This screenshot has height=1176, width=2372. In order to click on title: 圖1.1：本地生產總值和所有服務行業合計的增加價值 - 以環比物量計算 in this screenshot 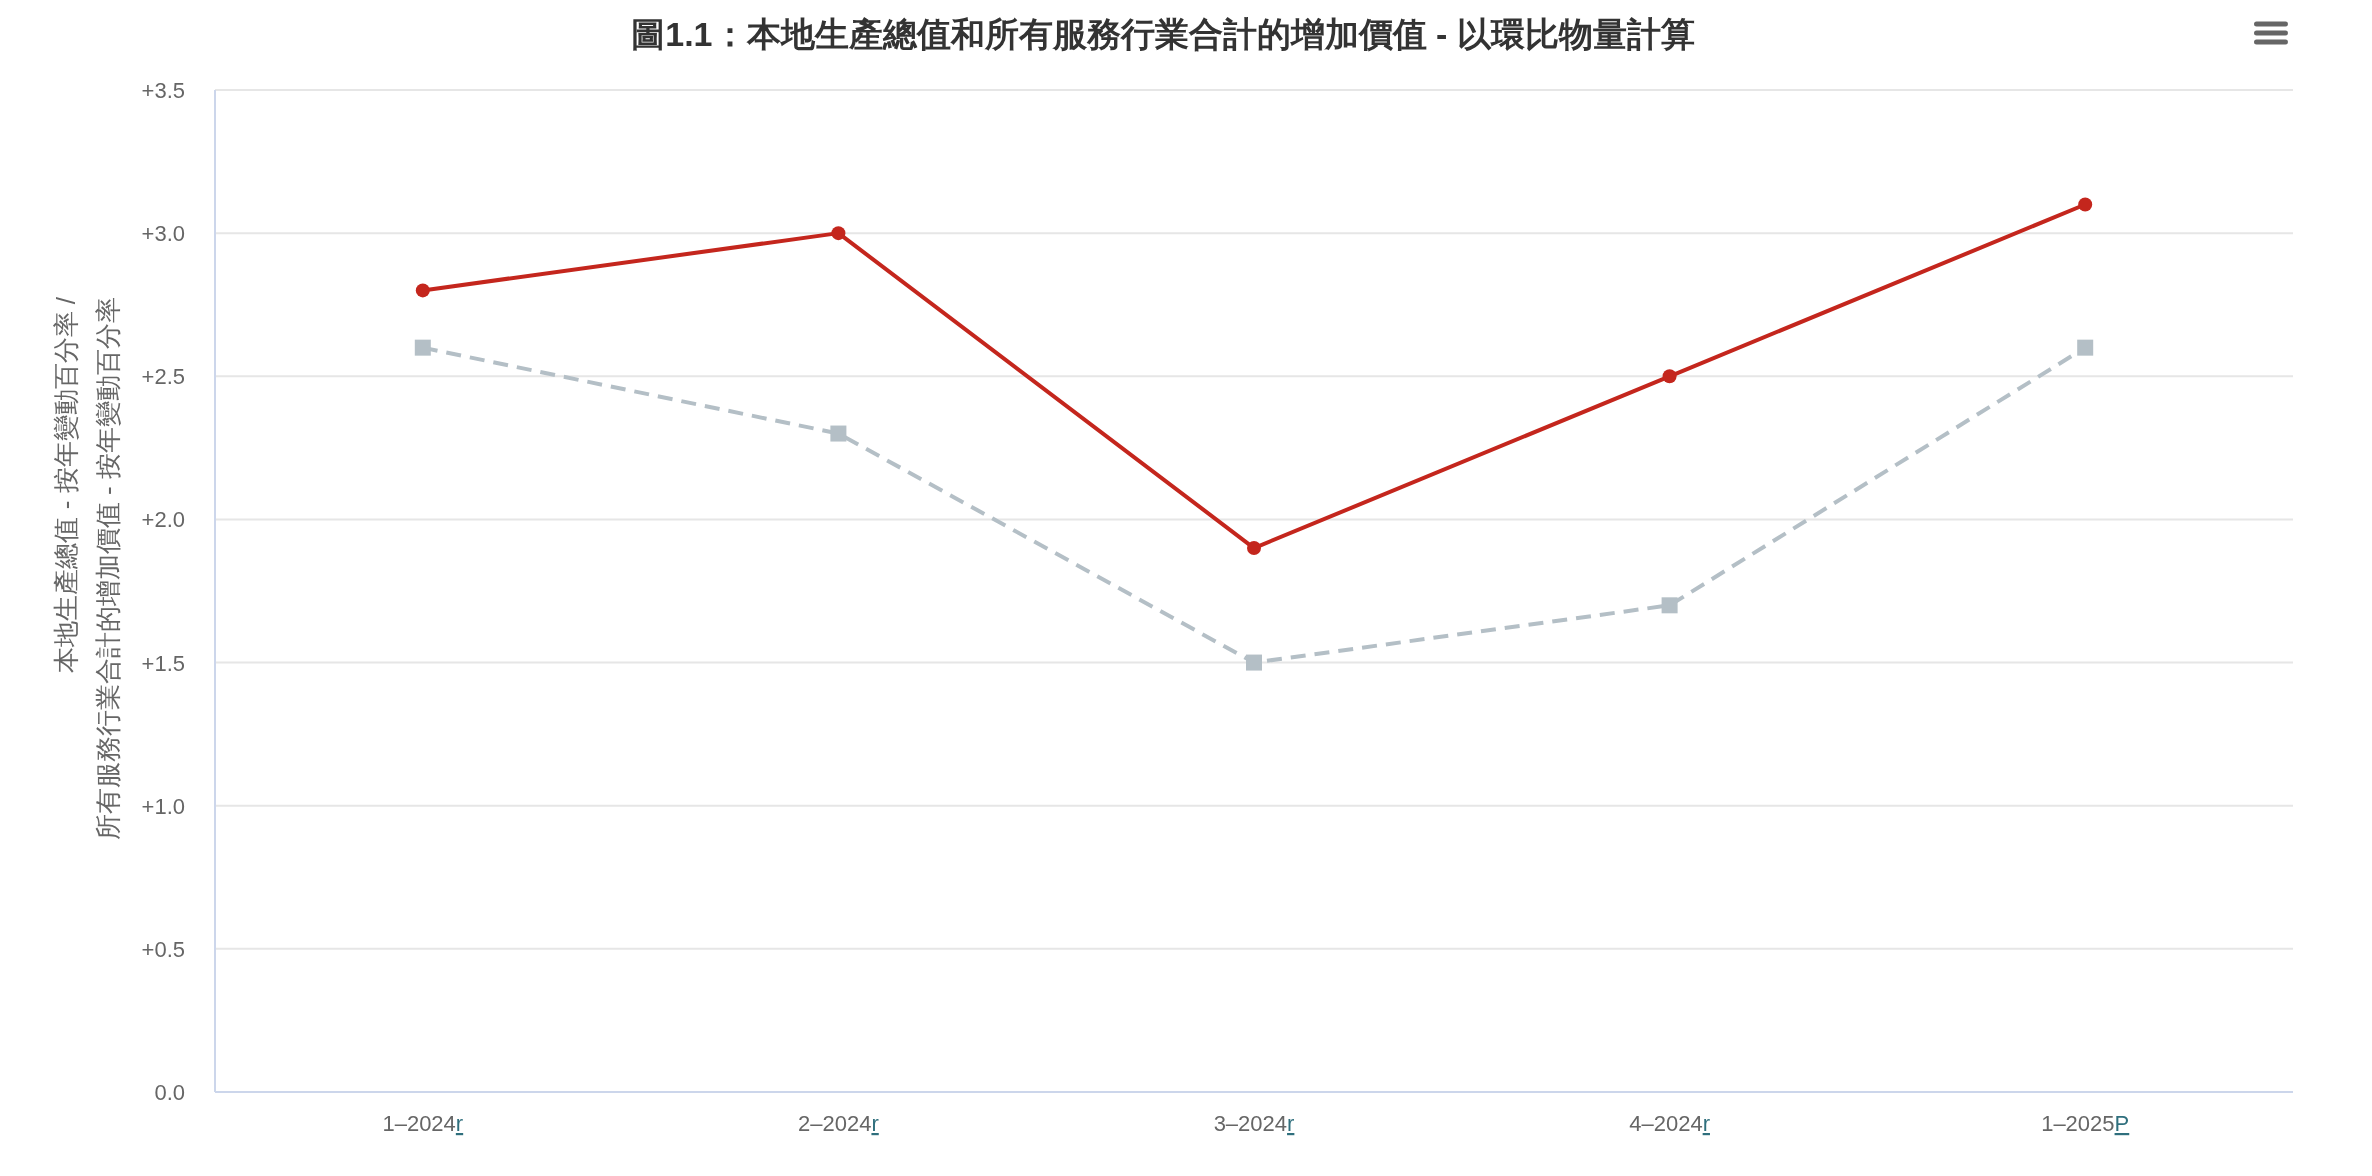, I will do `click(1163, 34)`.